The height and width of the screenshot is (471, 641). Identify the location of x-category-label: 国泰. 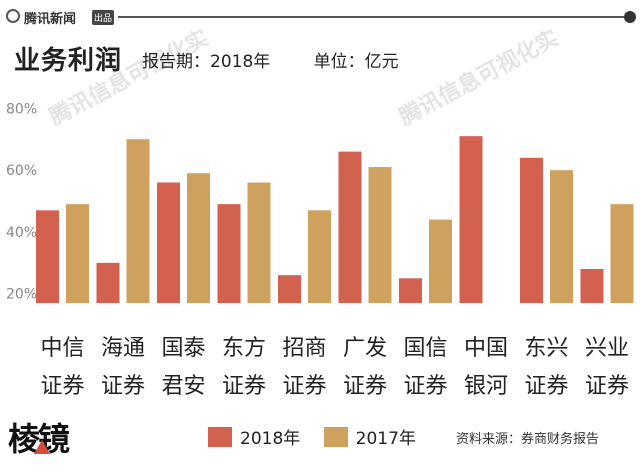
(183, 348).